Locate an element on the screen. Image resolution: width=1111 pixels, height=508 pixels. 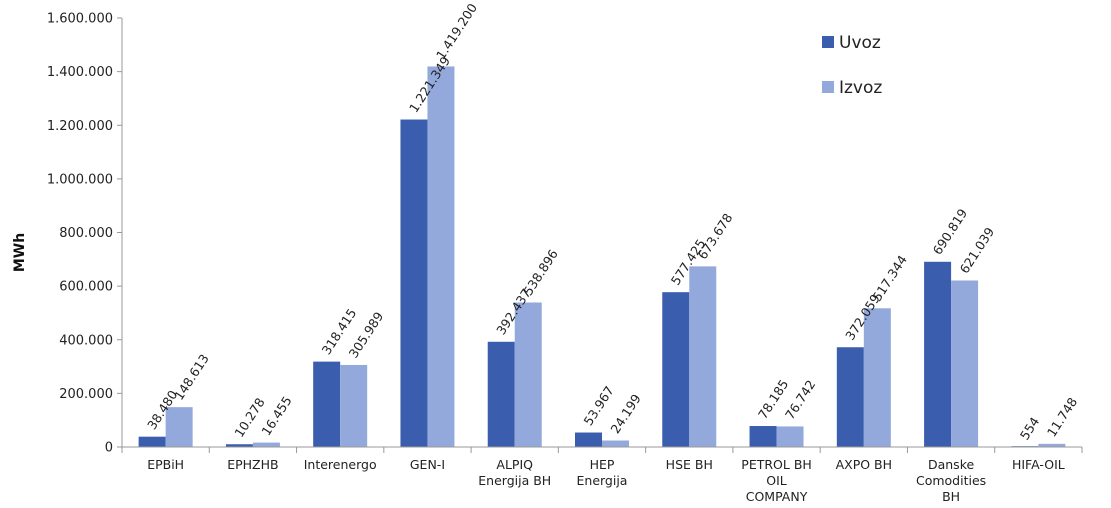
x-tick-label: AXPO BH is located at coordinates (864, 464).